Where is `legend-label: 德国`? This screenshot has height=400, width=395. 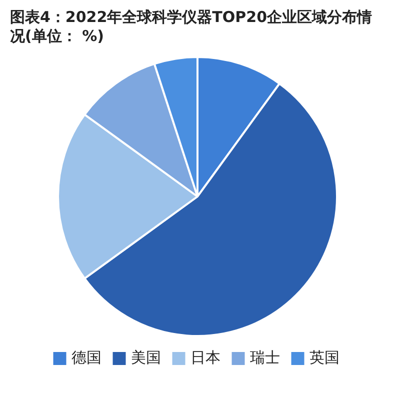
legend-label: 德国 is located at coordinates (86, 357).